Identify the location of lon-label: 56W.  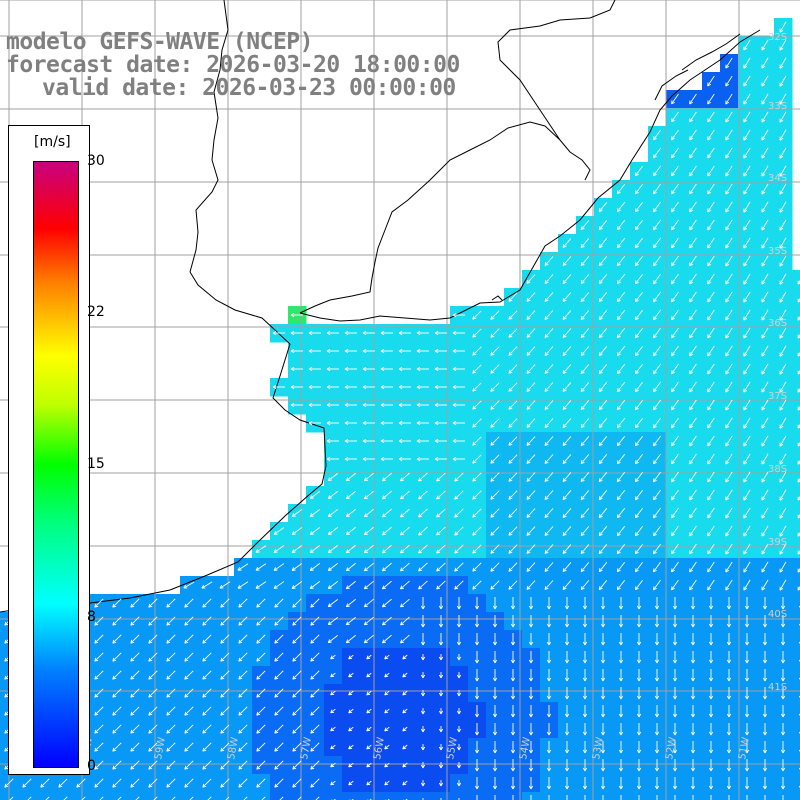
(379, 748).